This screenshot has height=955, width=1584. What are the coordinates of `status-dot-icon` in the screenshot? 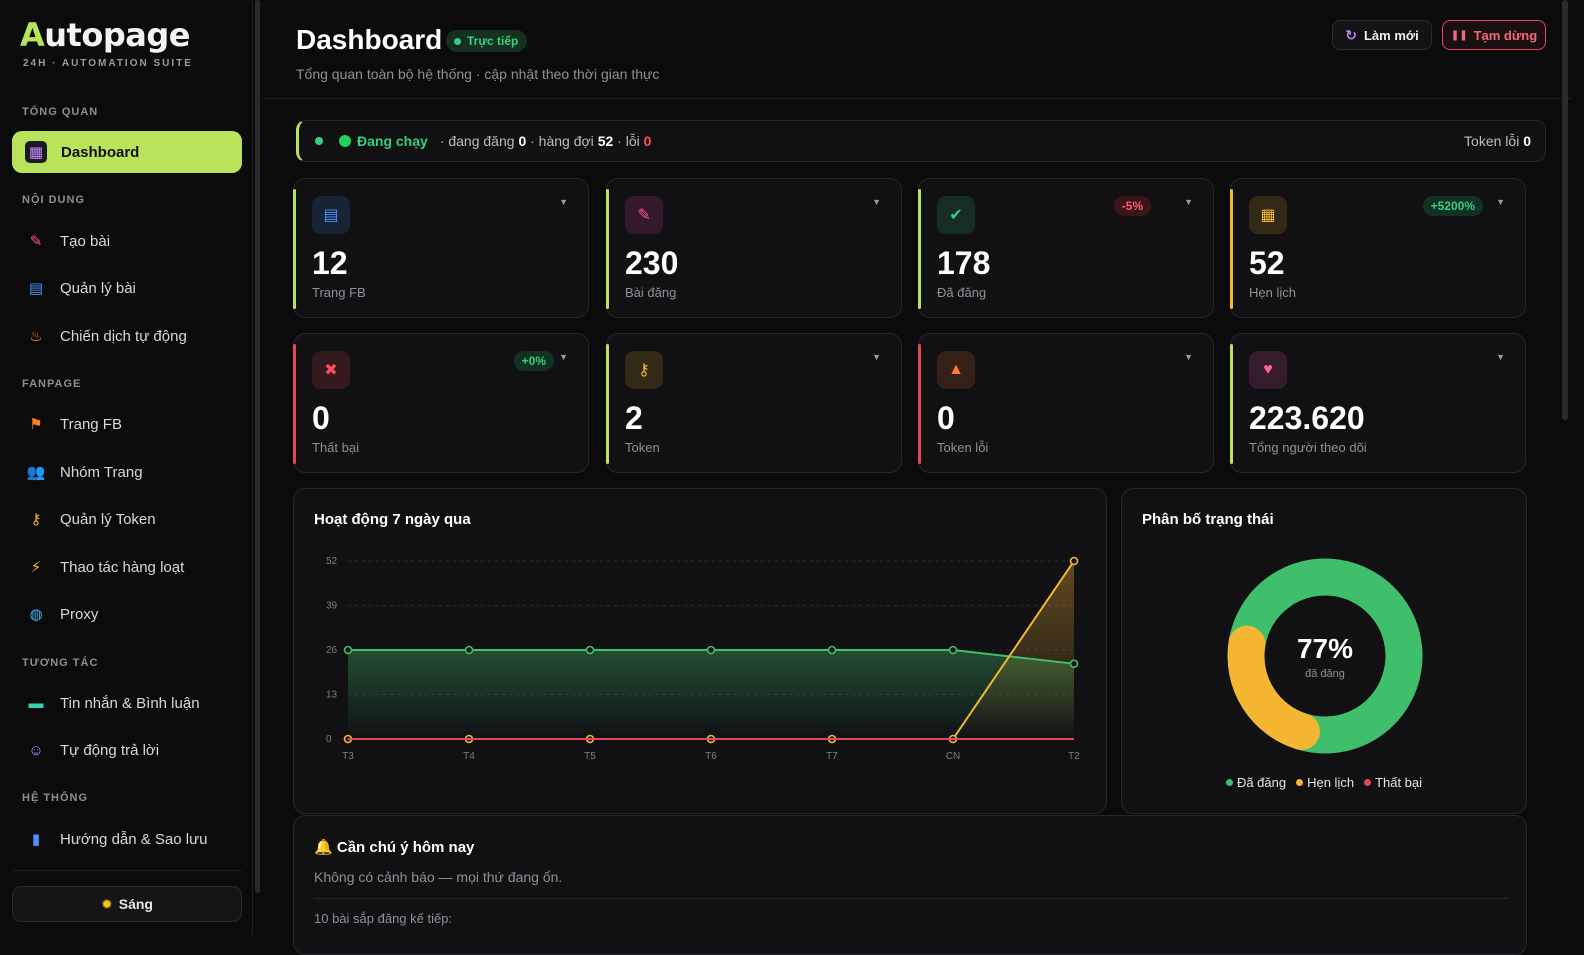 It's located at (319, 141).